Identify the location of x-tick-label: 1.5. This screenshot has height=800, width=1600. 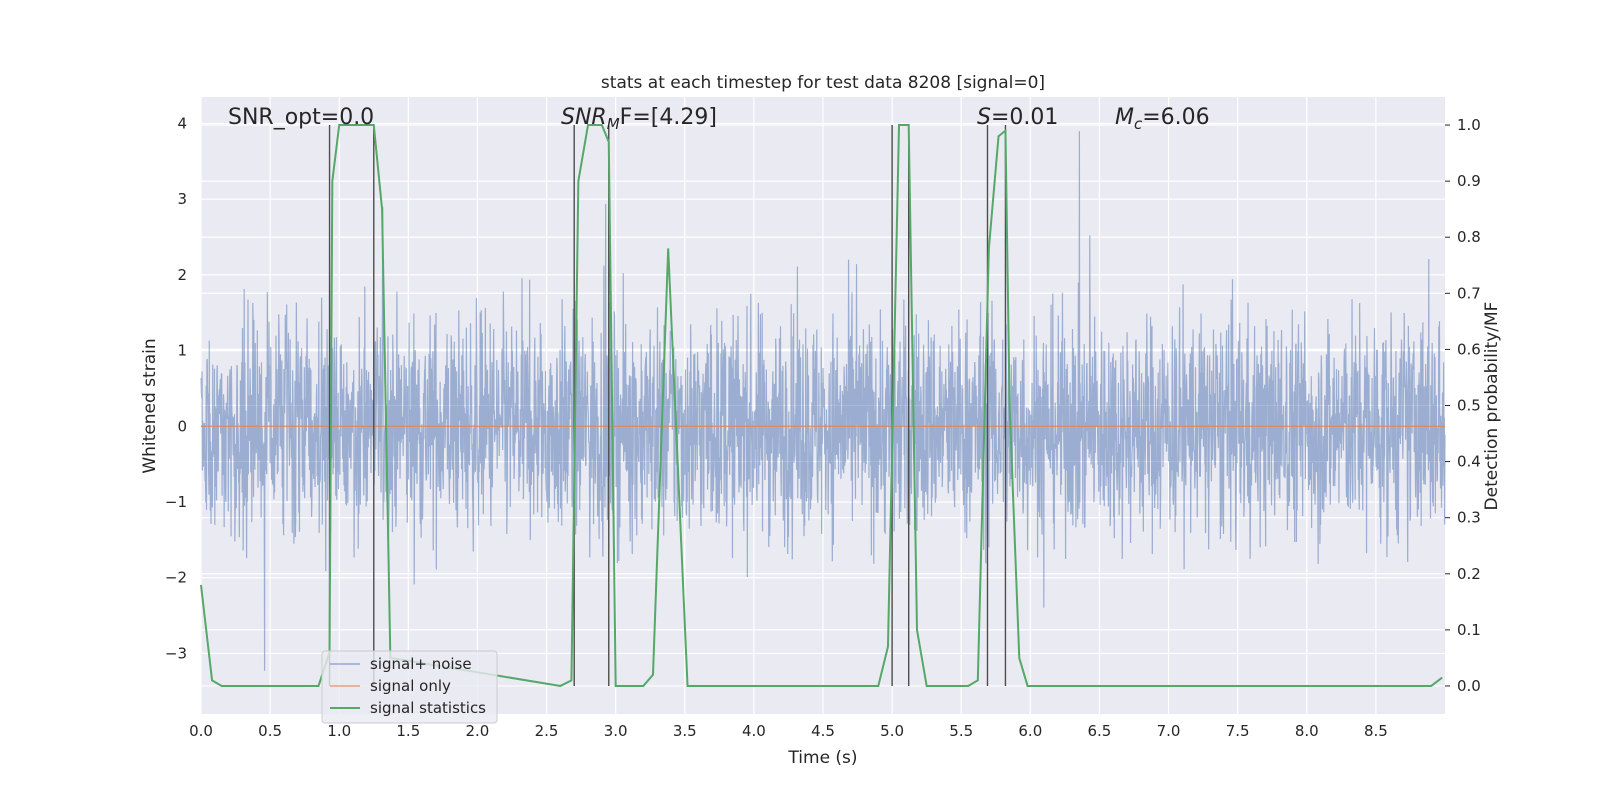
(408, 731).